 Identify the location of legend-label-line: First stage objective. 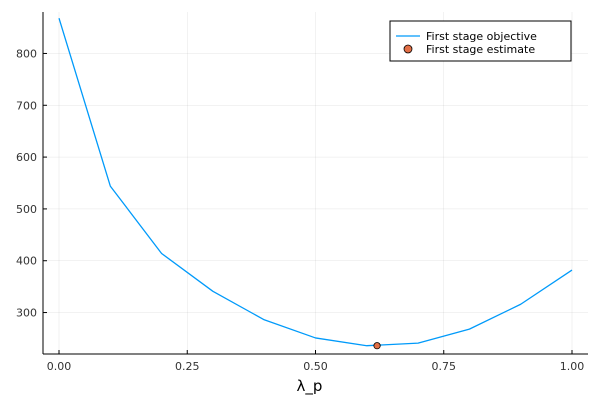
(481, 36).